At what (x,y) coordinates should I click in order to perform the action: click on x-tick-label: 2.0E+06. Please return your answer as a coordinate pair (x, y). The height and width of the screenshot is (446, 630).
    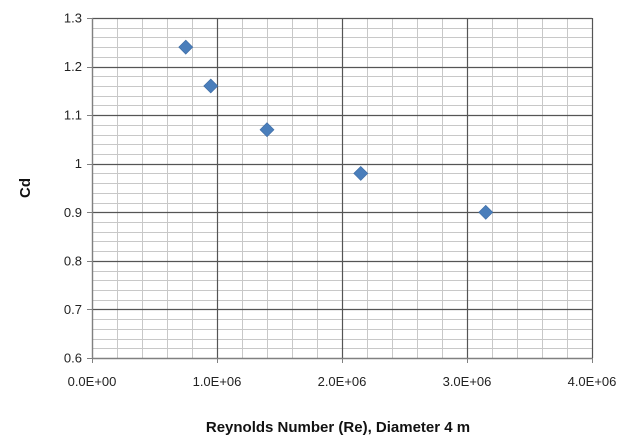
    Looking at the image, I should click on (342, 381).